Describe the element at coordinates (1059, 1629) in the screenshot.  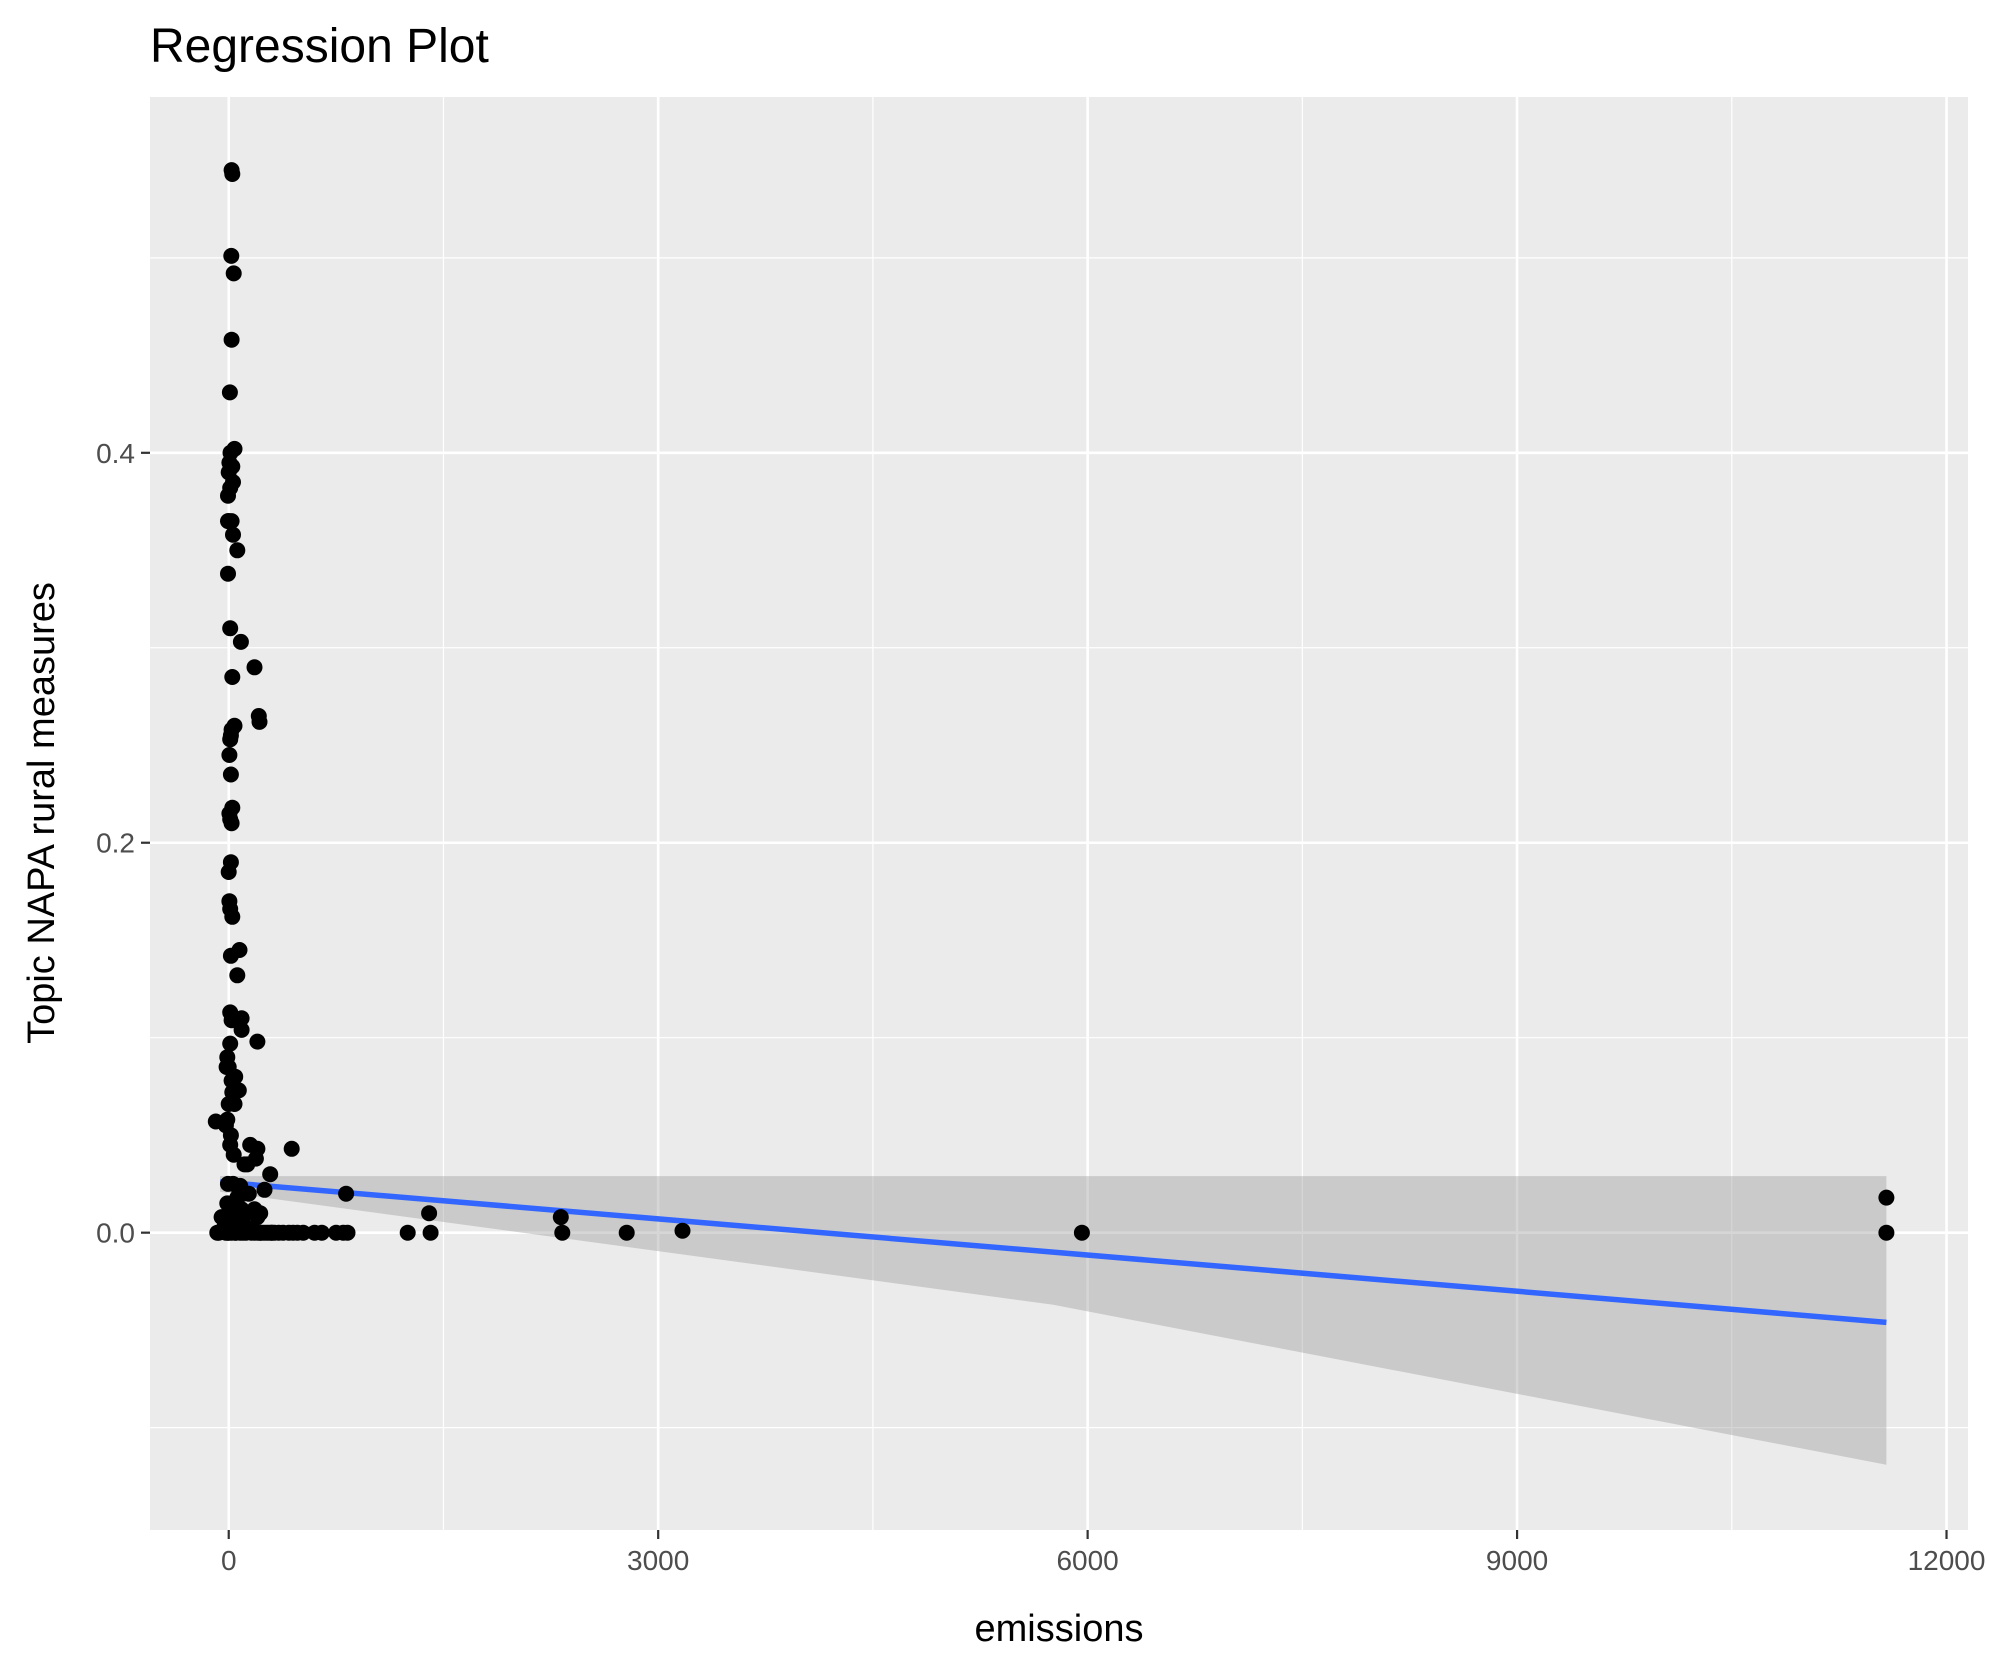
I see `x-axis-label: emissions` at that location.